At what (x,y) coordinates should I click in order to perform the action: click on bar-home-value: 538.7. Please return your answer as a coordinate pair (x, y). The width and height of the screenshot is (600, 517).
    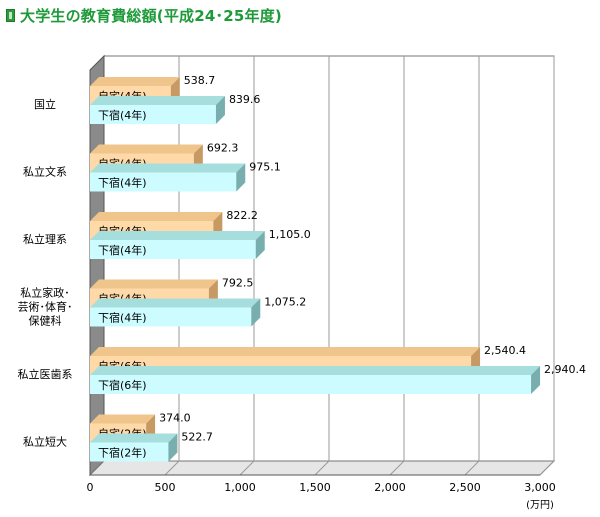
    Looking at the image, I should click on (200, 80).